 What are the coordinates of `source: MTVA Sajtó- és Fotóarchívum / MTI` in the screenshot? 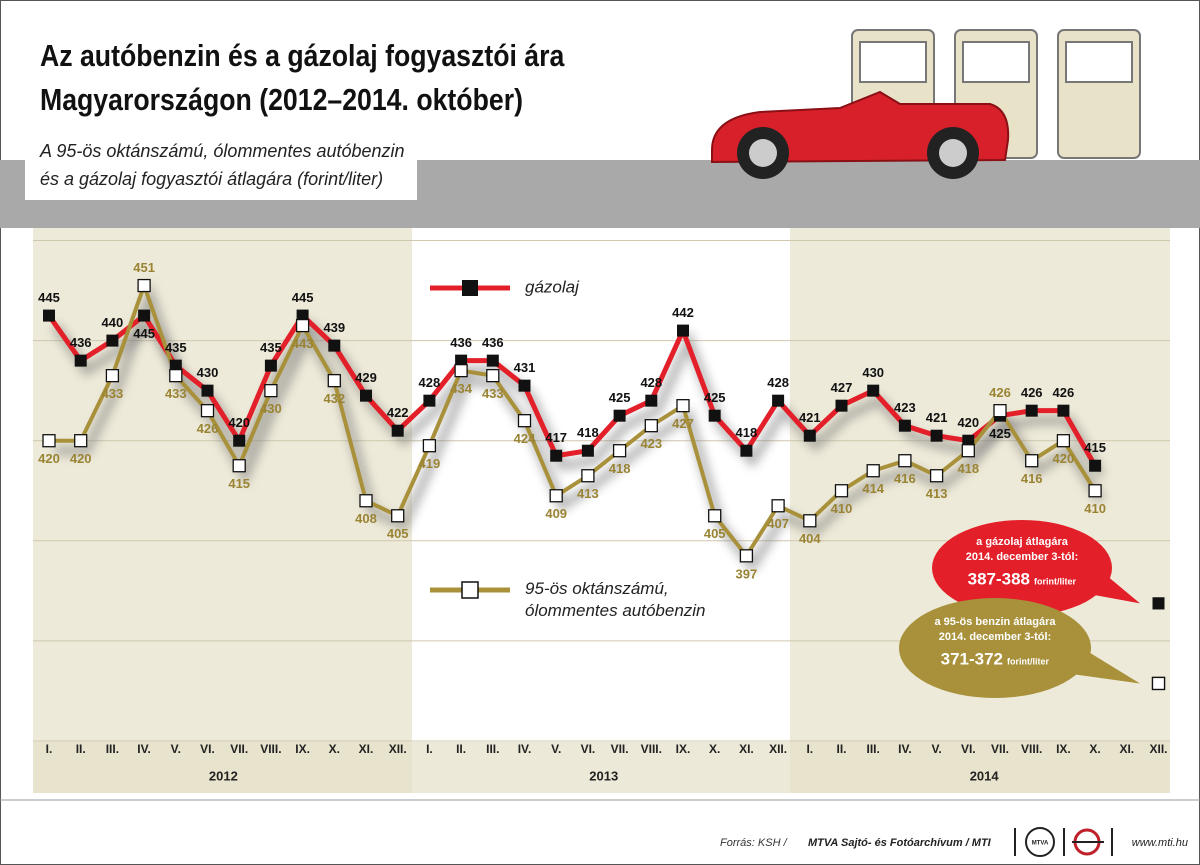 It's located at (900, 843).